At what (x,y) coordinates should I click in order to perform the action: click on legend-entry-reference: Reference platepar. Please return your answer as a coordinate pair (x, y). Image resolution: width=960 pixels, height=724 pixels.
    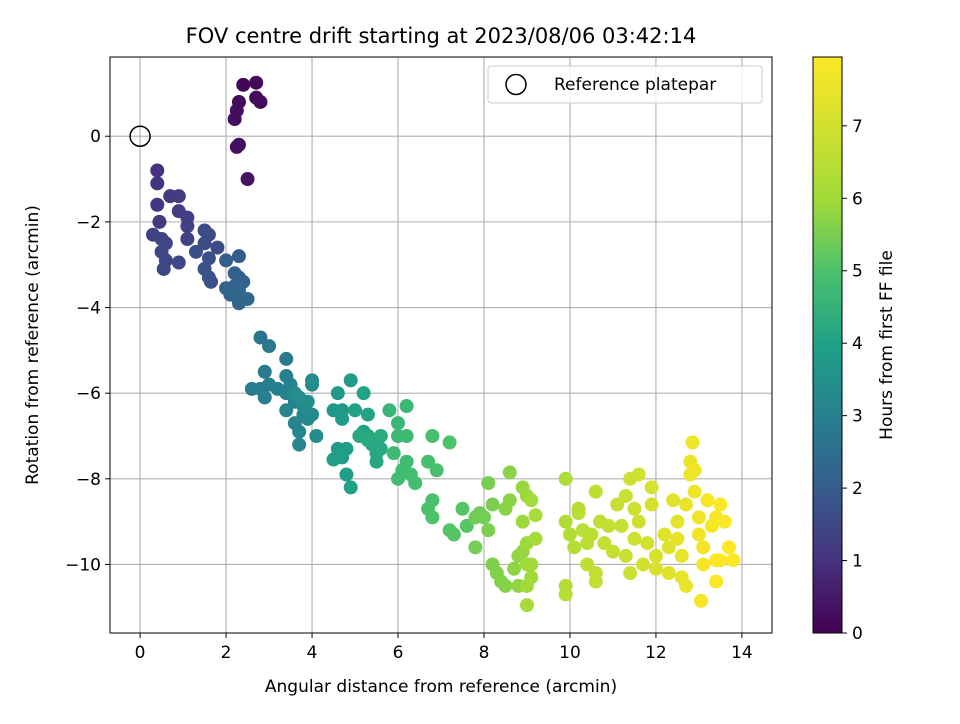
    Looking at the image, I should click on (635, 85).